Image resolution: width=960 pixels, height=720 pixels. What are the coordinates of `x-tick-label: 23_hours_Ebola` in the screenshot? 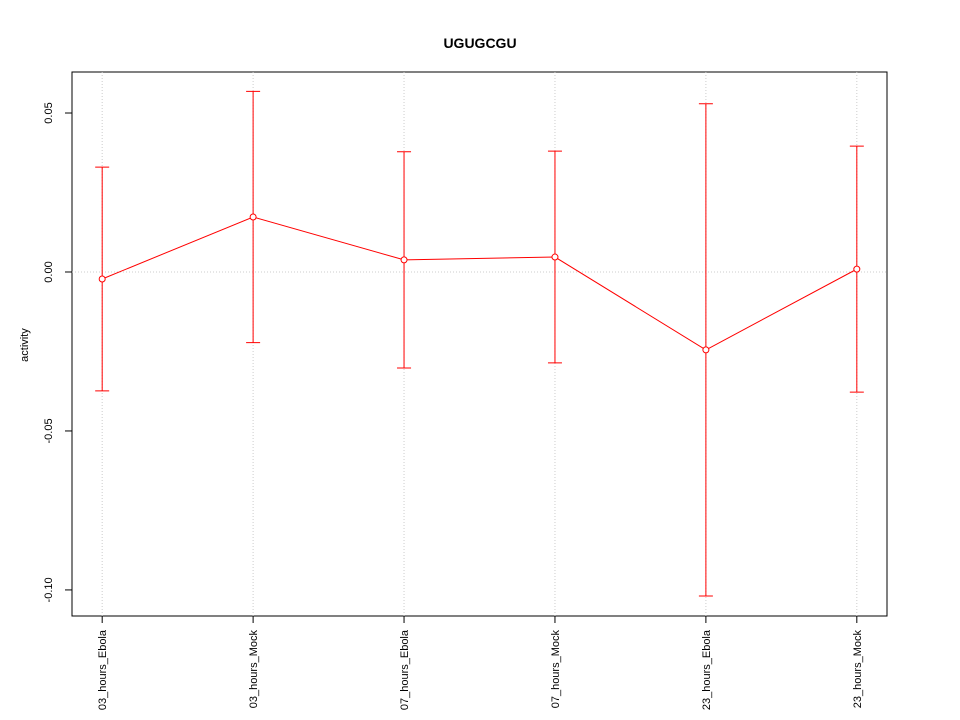 It's located at (707, 669).